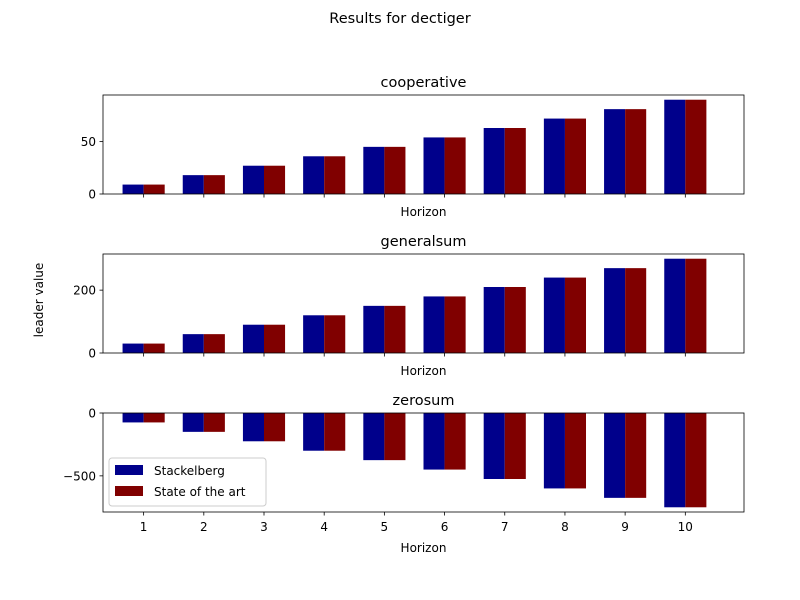 This screenshot has height=600, width=800. I want to click on x-tick-label: 2, so click(204, 527).